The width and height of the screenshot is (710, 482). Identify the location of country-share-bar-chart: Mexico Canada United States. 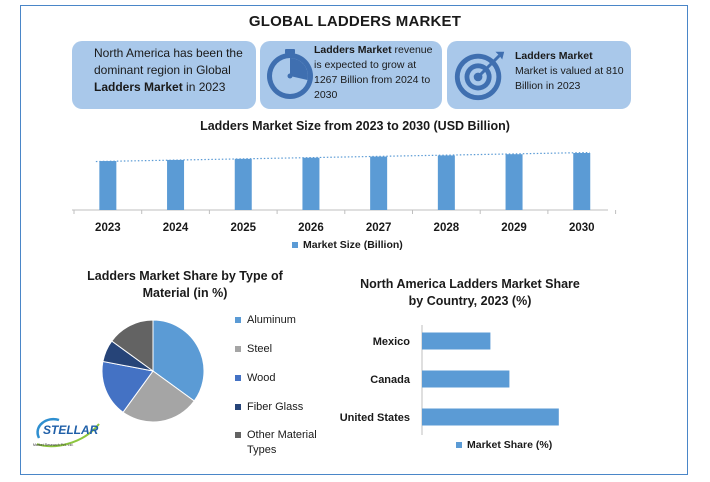
(449, 380).